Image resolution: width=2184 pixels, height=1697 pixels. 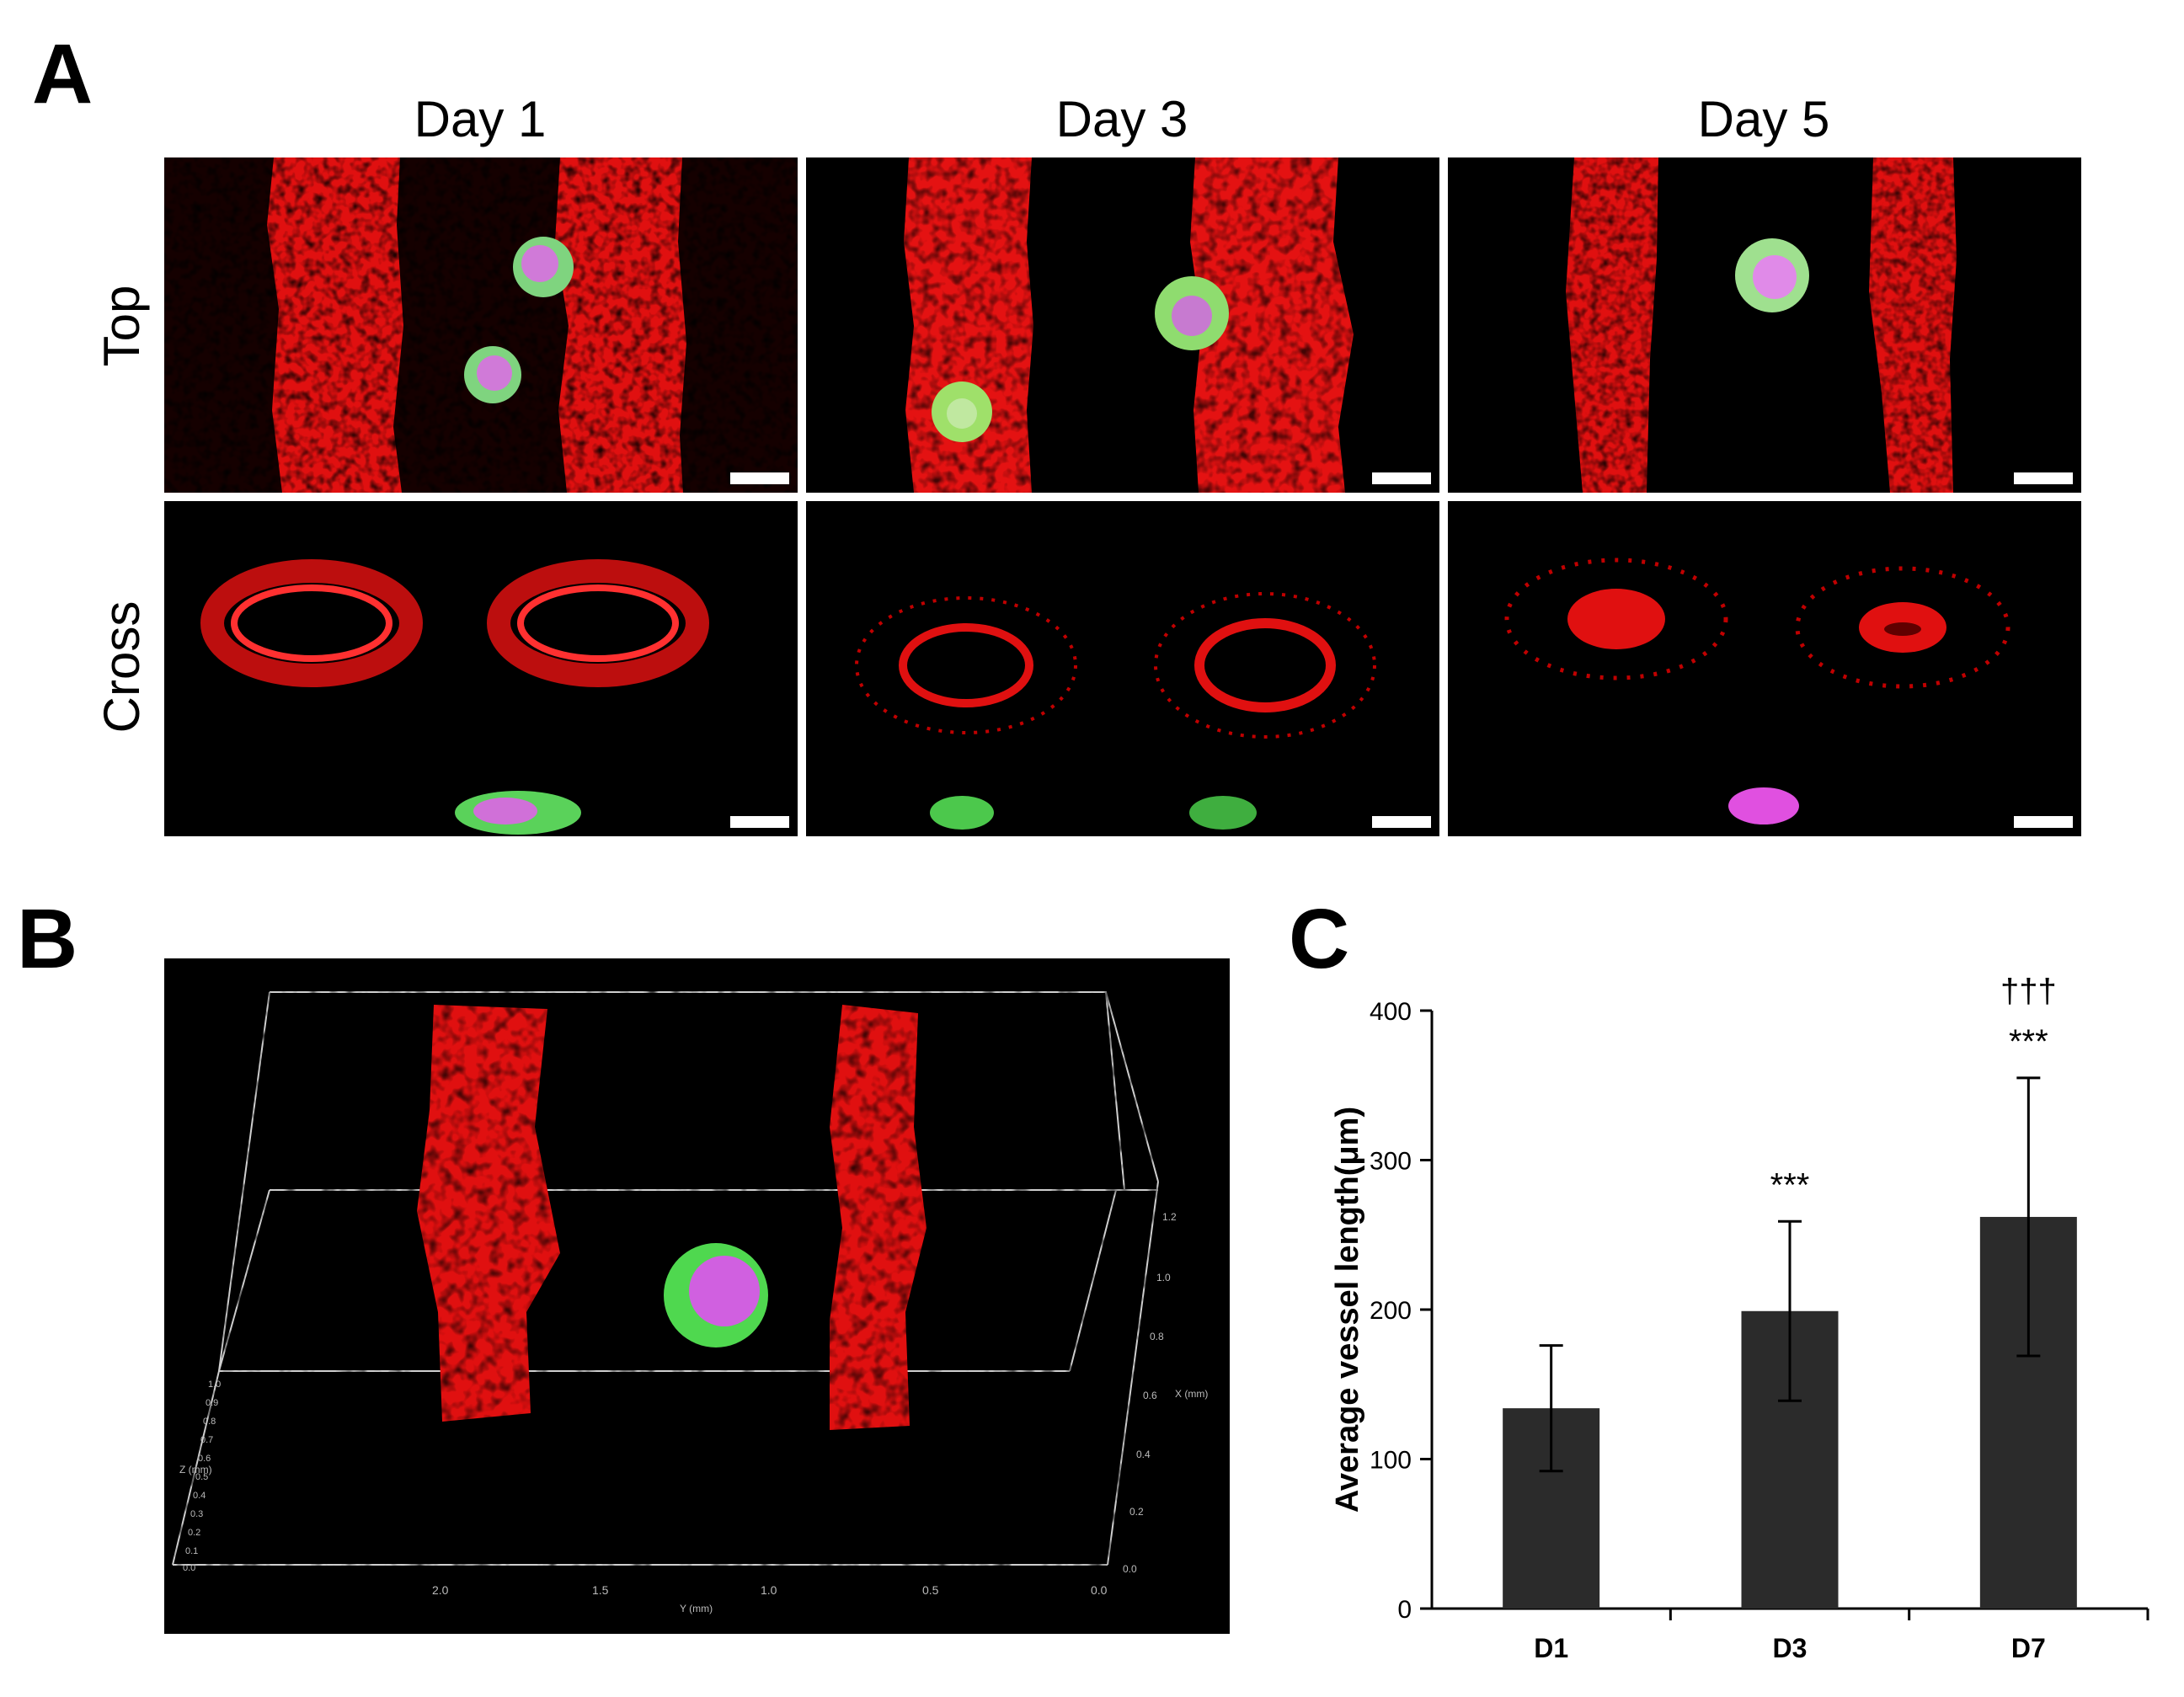 What do you see at coordinates (215, 1384) in the screenshot?
I see `z-axis-tick: 1.0` at bounding box center [215, 1384].